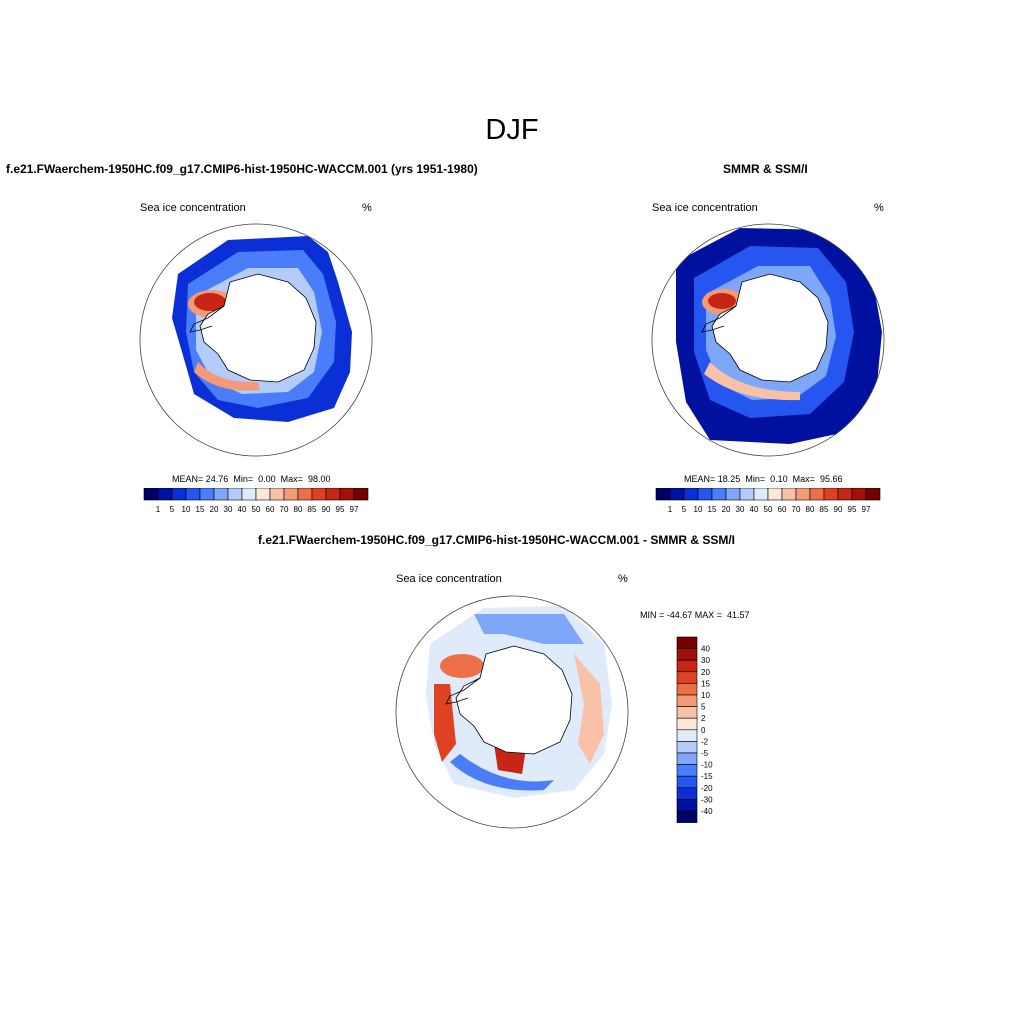 This screenshot has height=1024, width=1024. I want to click on diff-units-label: %, so click(623, 579).